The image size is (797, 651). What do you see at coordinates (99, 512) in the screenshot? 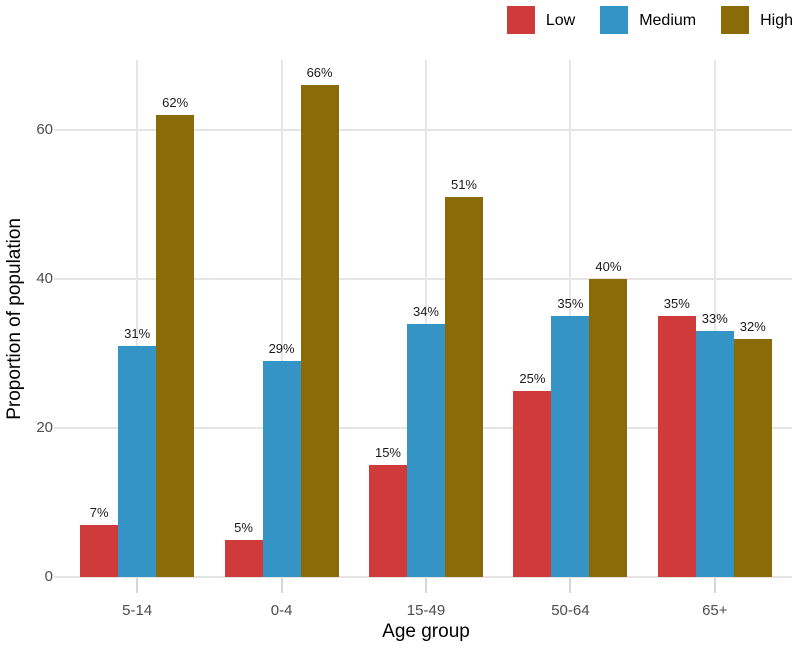
I see `bar-value-label: 7%` at bounding box center [99, 512].